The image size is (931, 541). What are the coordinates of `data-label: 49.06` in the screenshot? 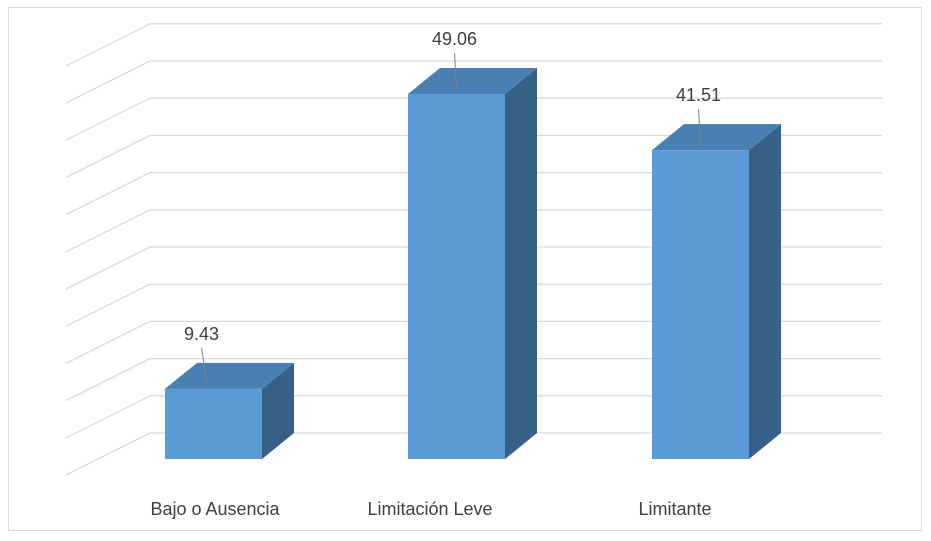 It's located at (454, 39).